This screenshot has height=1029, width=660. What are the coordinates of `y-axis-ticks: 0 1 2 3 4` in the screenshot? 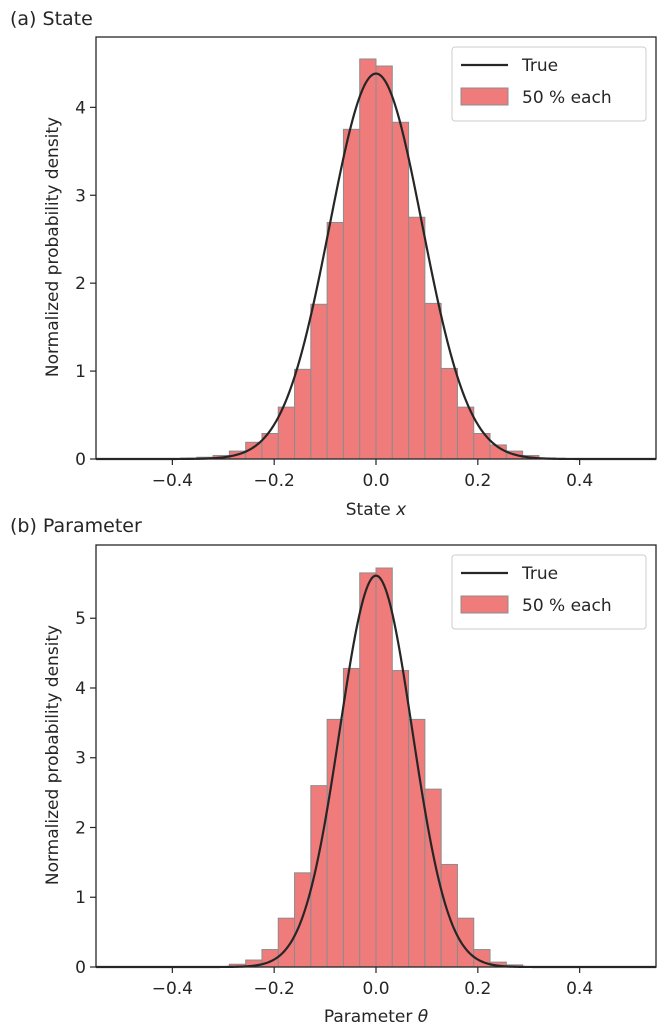 It's located at (85, 284).